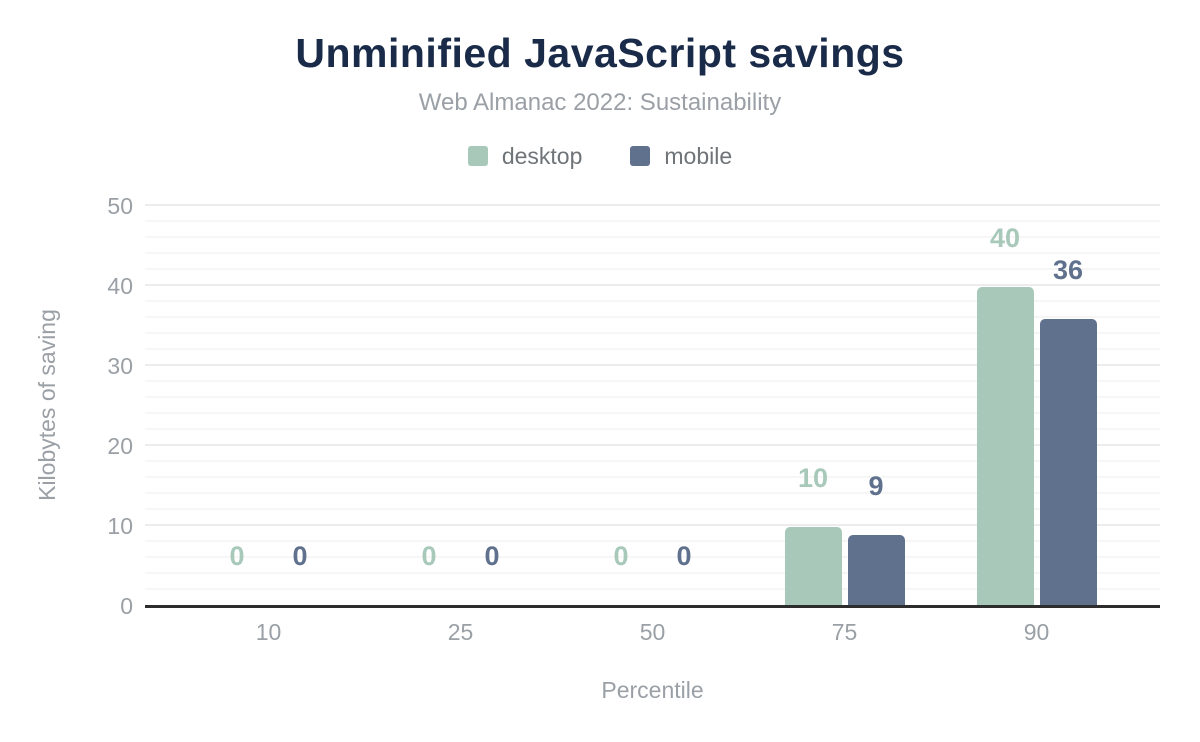 The width and height of the screenshot is (1200, 742). What do you see at coordinates (120, 286) in the screenshot?
I see `y-tick-40: 40` at bounding box center [120, 286].